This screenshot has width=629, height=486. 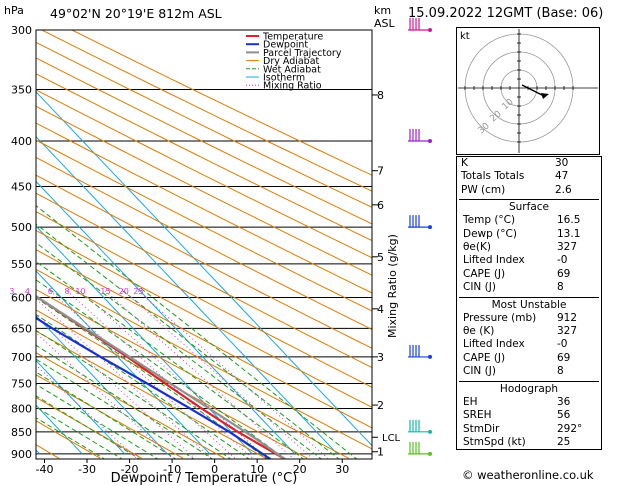 What do you see at coordinates (21, 357) in the screenshot?
I see `pressure-tick-label: 700` at bounding box center [21, 357].